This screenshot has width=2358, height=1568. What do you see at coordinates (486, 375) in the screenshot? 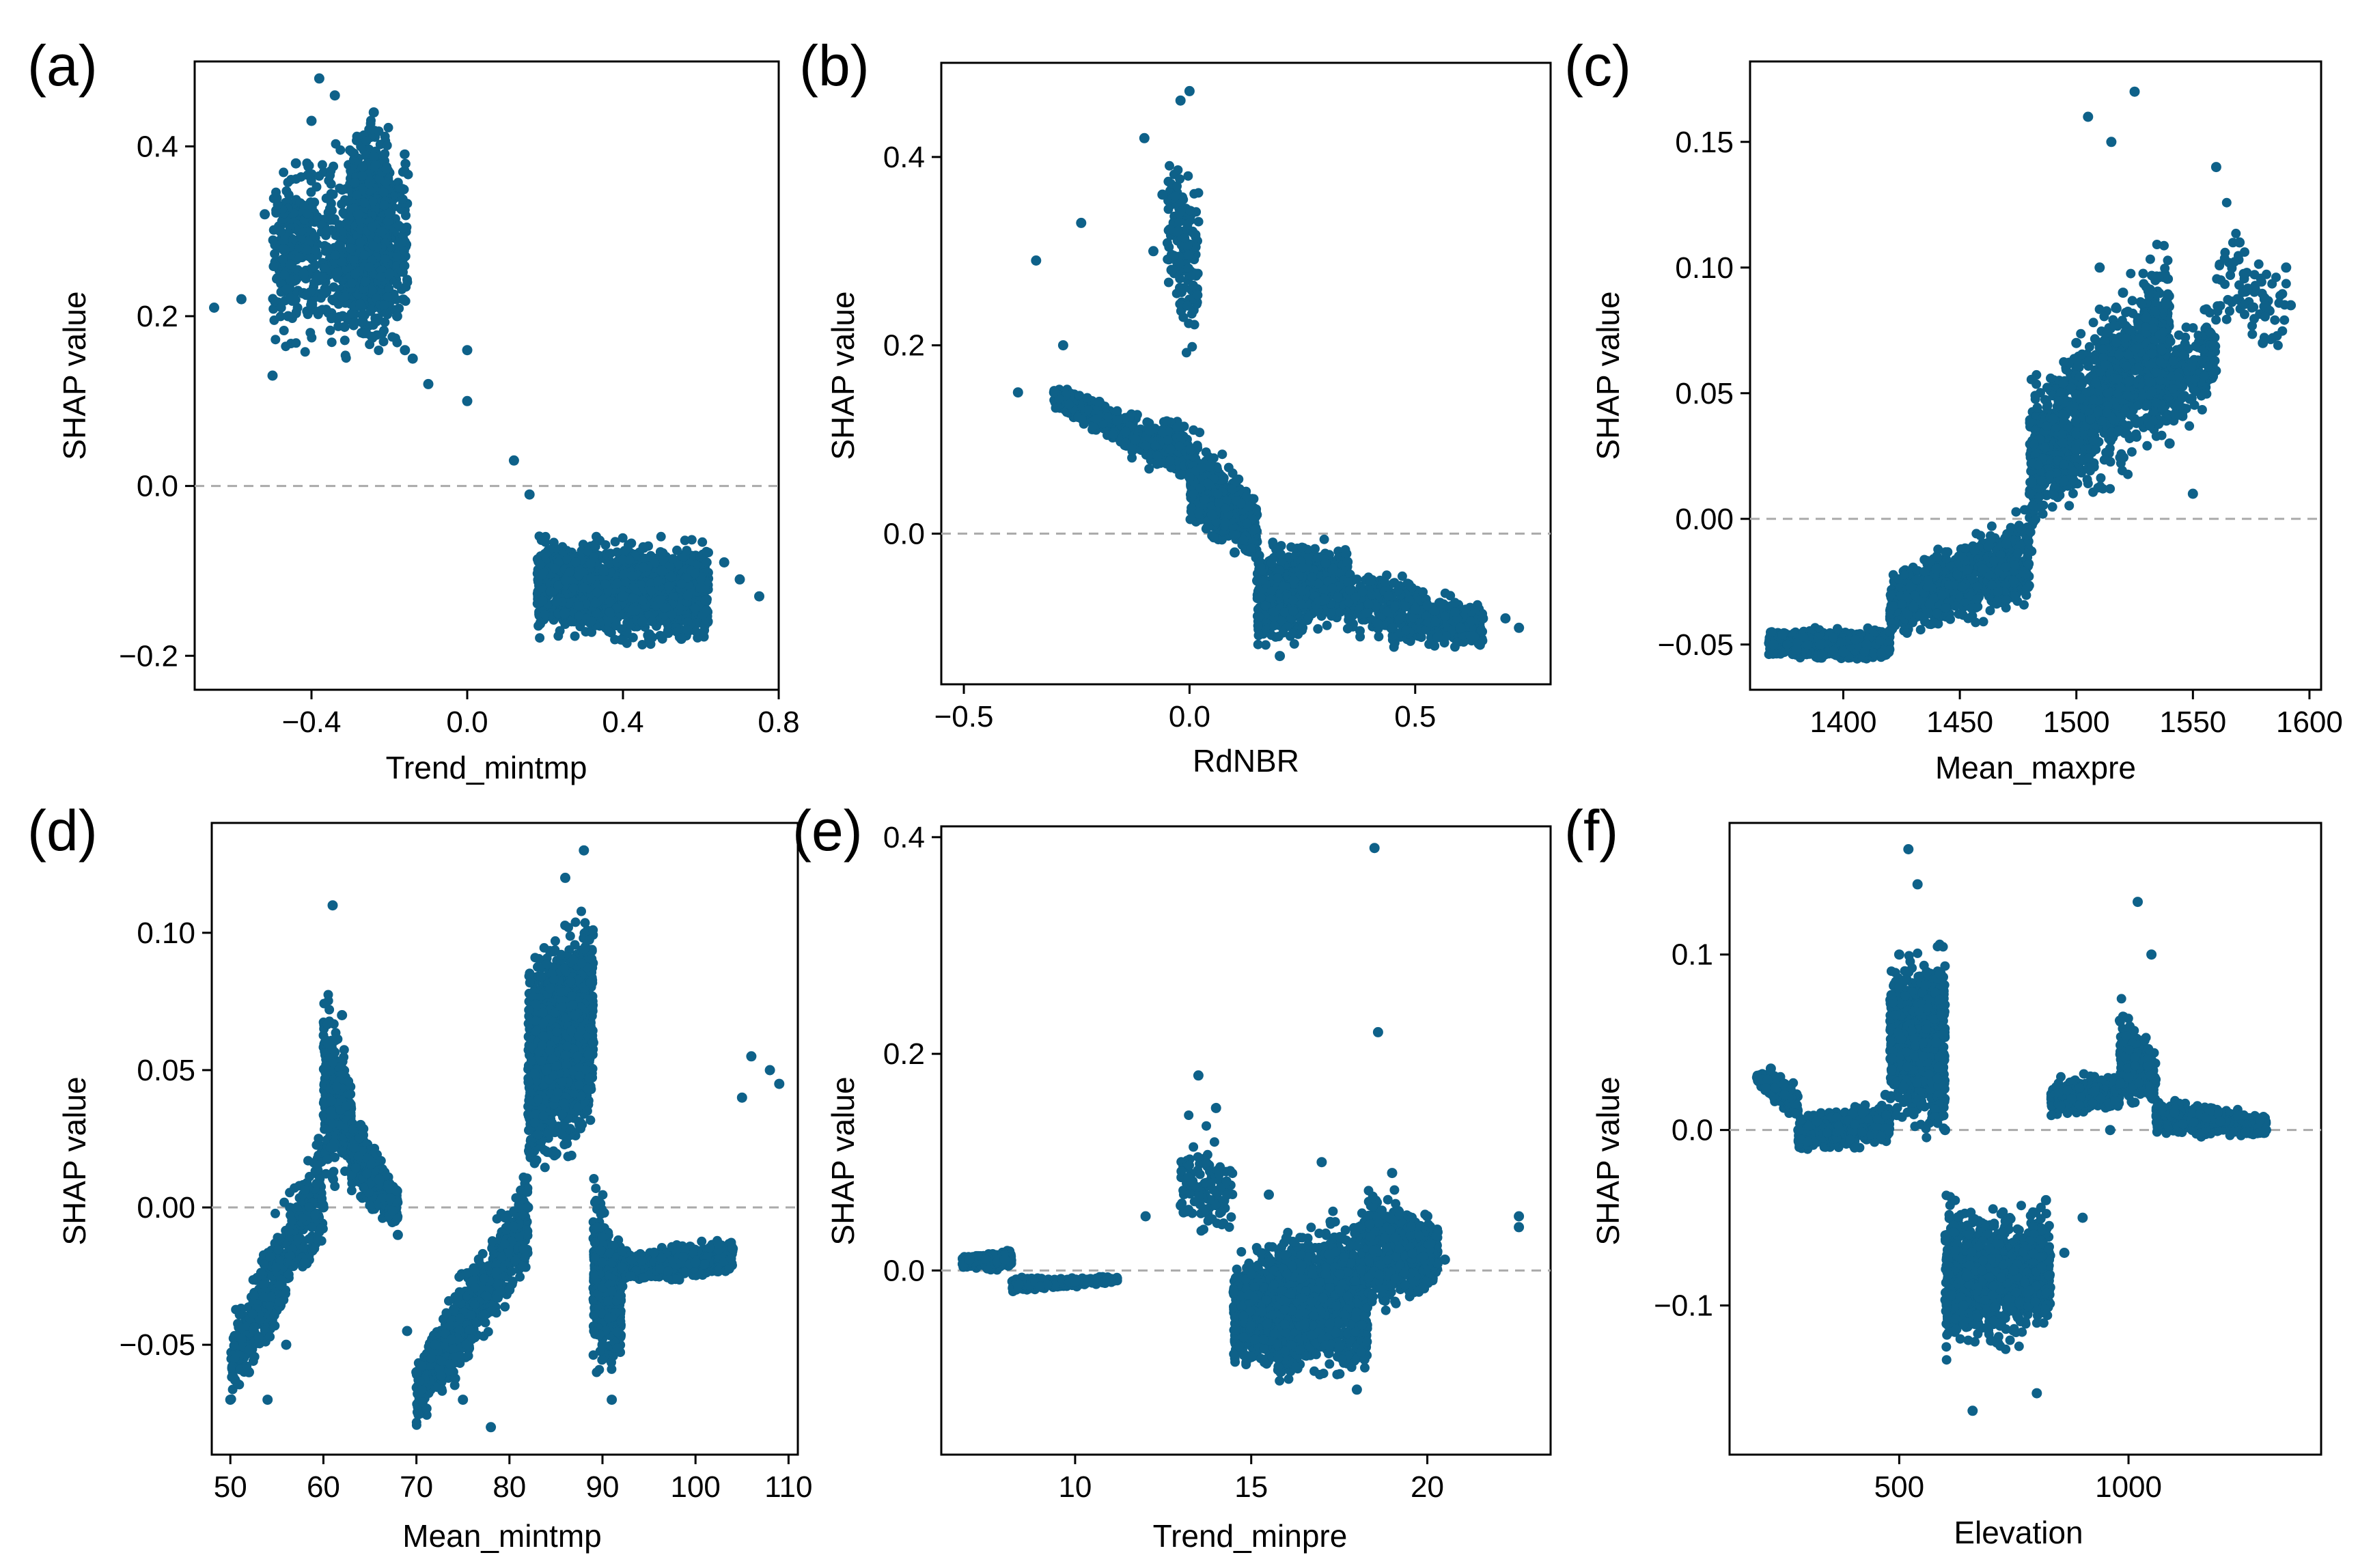
I see `panel-a-frame` at bounding box center [486, 375].